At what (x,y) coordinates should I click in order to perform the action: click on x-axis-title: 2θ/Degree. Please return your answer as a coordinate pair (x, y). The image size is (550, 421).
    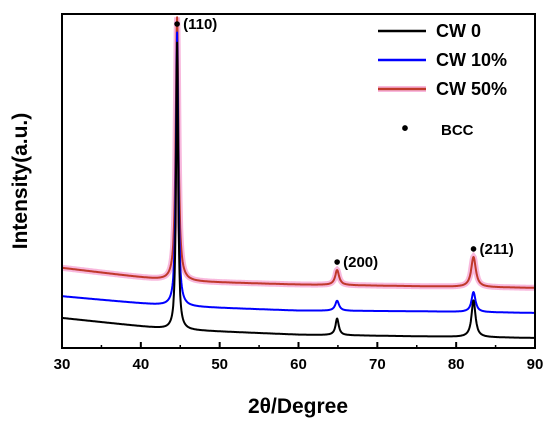
    Looking at the image, I should click on (298, 406).